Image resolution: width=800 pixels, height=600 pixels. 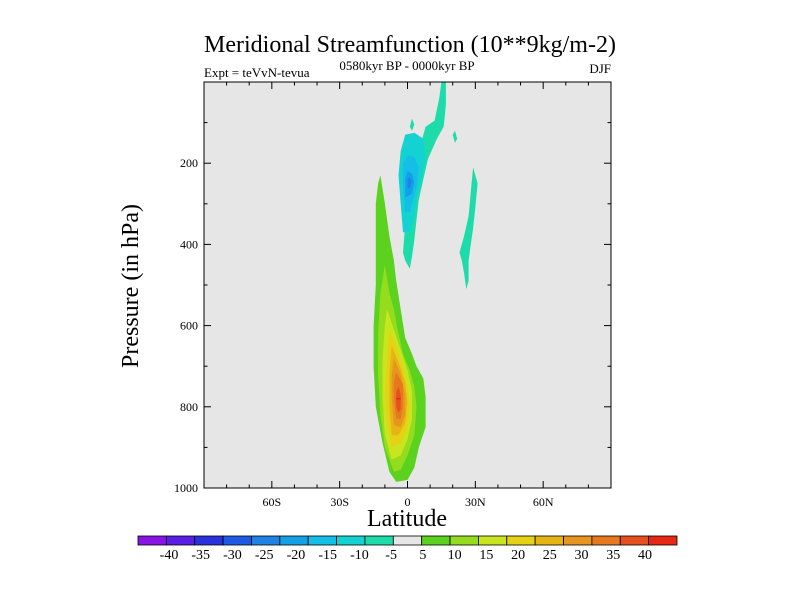 What do you see at coordinates (327, 555) in the screenshot?
I see `colorbar-label: -15` at bounding box center [327, 555].